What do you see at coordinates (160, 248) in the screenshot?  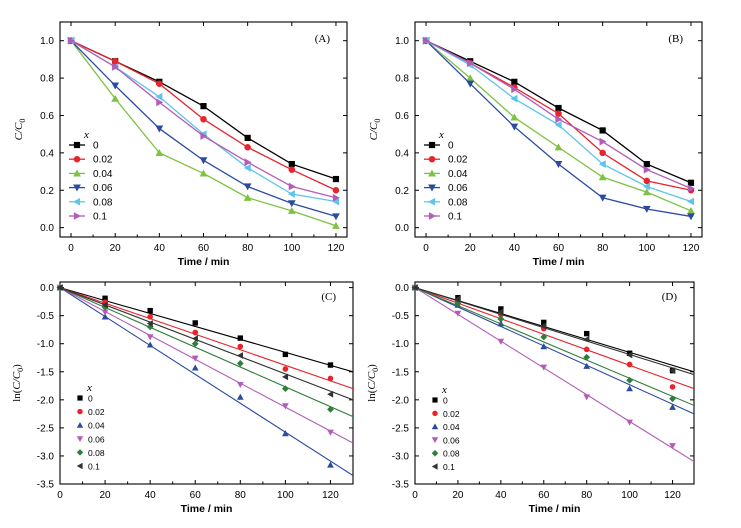 I see `x-tick-label: 40` at bounding box center [160, 248].